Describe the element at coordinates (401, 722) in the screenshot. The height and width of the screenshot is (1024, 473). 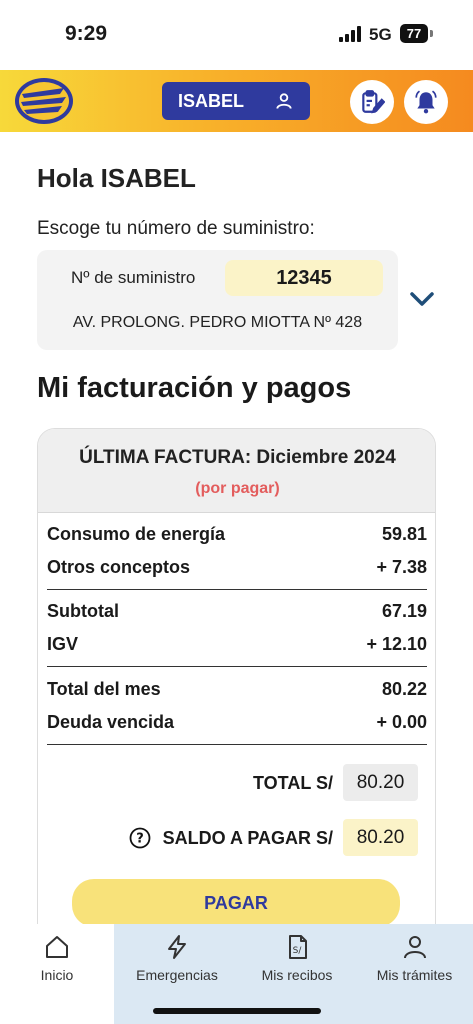
I see `row-value: + 0.00` at that location.